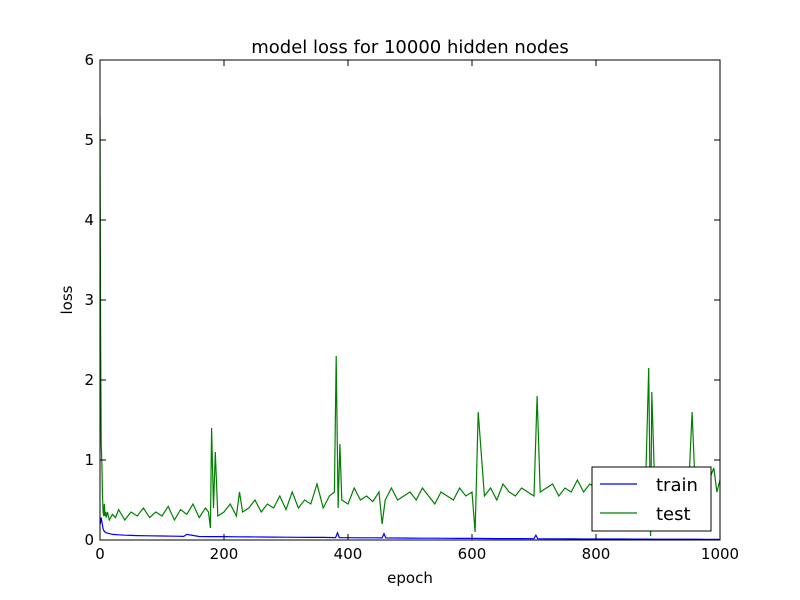 This screenshot has width=800, height=600. What do you see at coordinates (89, 140) in the screenshot?
I see `y-tick-label: 5` at bounding box center [89, 140].